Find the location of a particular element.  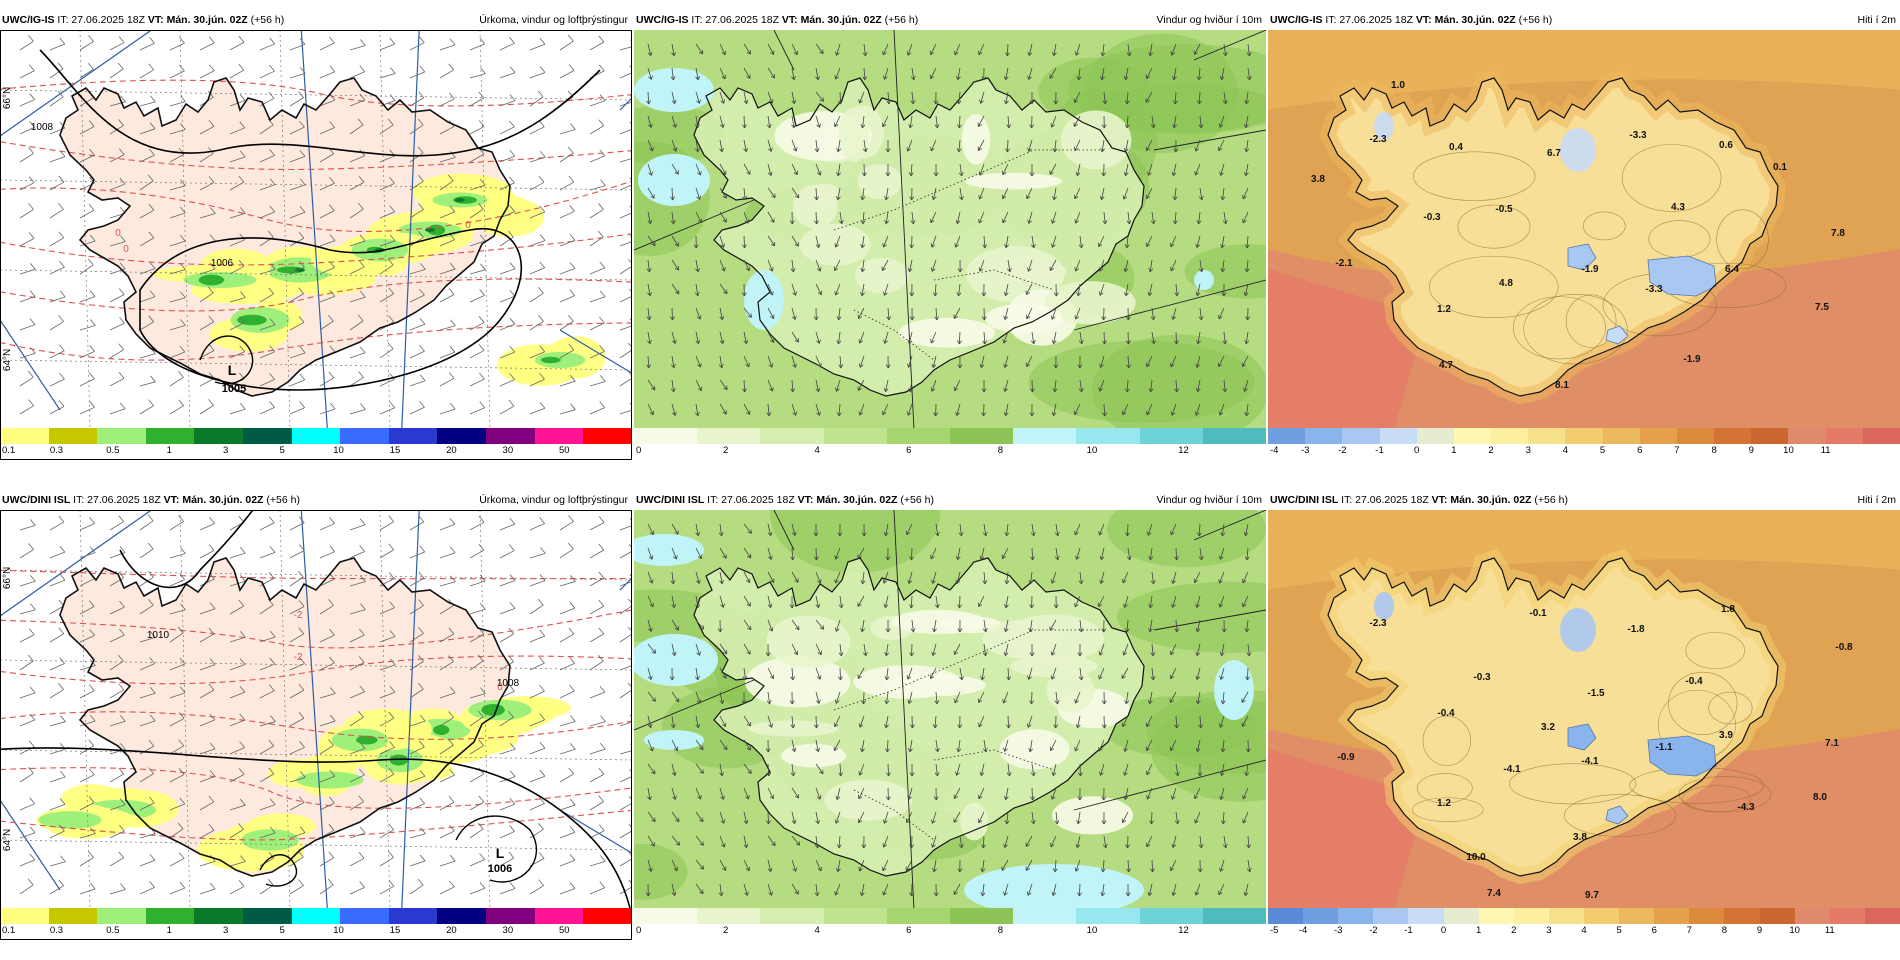

temperature-label: -4.1 is located at coordinates (1590, 761).